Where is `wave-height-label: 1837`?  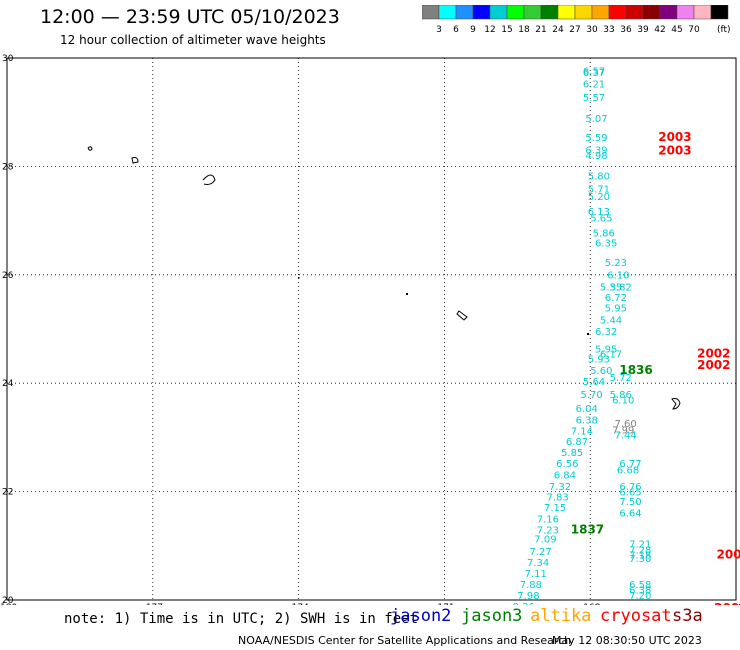
wave-height-label: 1837 is located at coordinates (587, 529).